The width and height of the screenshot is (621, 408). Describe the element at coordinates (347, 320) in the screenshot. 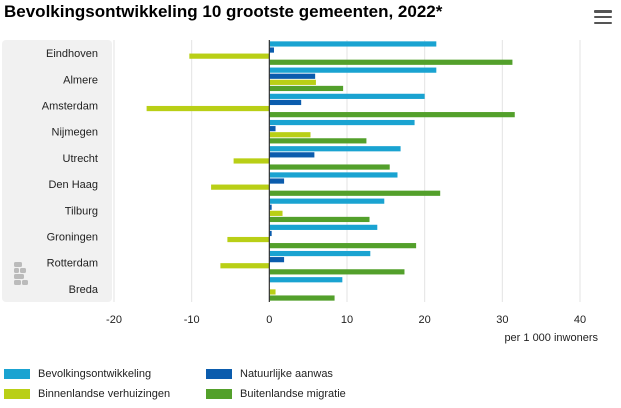

I see `x-tick-label: 10` at that location.